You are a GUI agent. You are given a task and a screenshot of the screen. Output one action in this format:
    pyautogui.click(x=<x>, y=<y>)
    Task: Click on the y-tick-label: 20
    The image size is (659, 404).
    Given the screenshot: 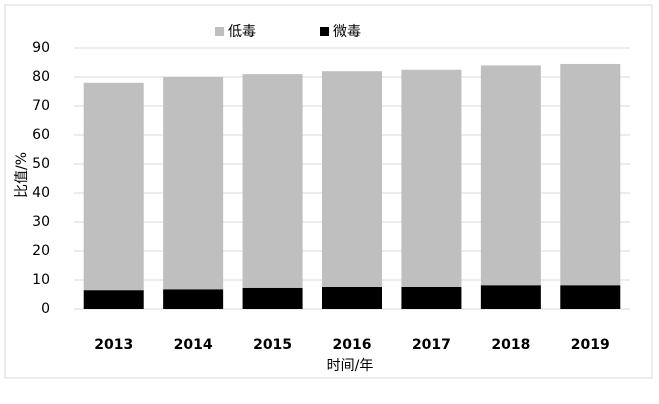 What is the action you would take?
    pyautogui.click(x=41, y=251)
    